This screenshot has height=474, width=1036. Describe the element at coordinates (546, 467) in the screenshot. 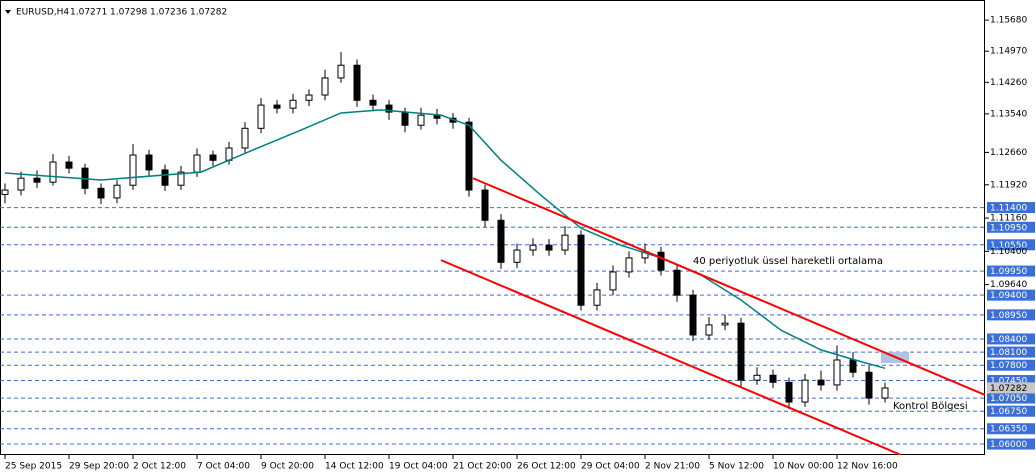

I see `x-tick-label: 26 Oct 12:00` at that location.